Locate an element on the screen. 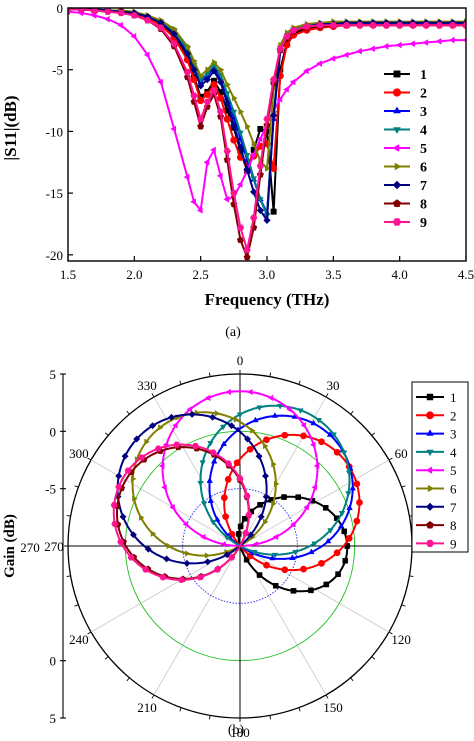 The image size is (474, 741). chart-a-ytick-label: -10 is located at coordinates (54, 131).